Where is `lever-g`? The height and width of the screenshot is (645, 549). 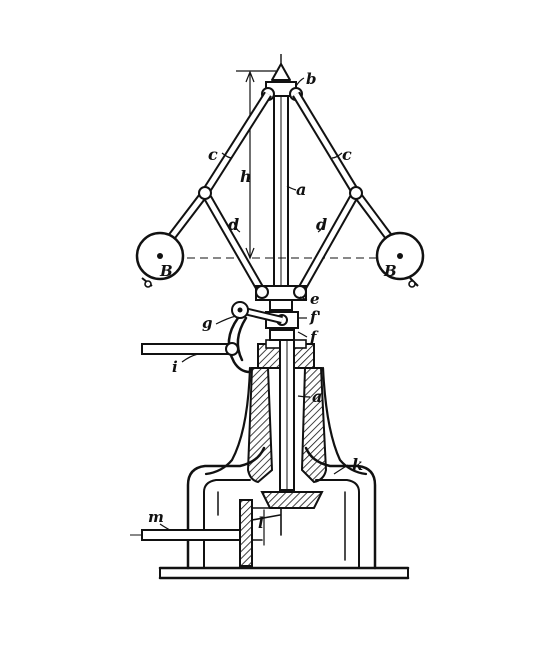
lever-g is located at coordinates (255, 337).